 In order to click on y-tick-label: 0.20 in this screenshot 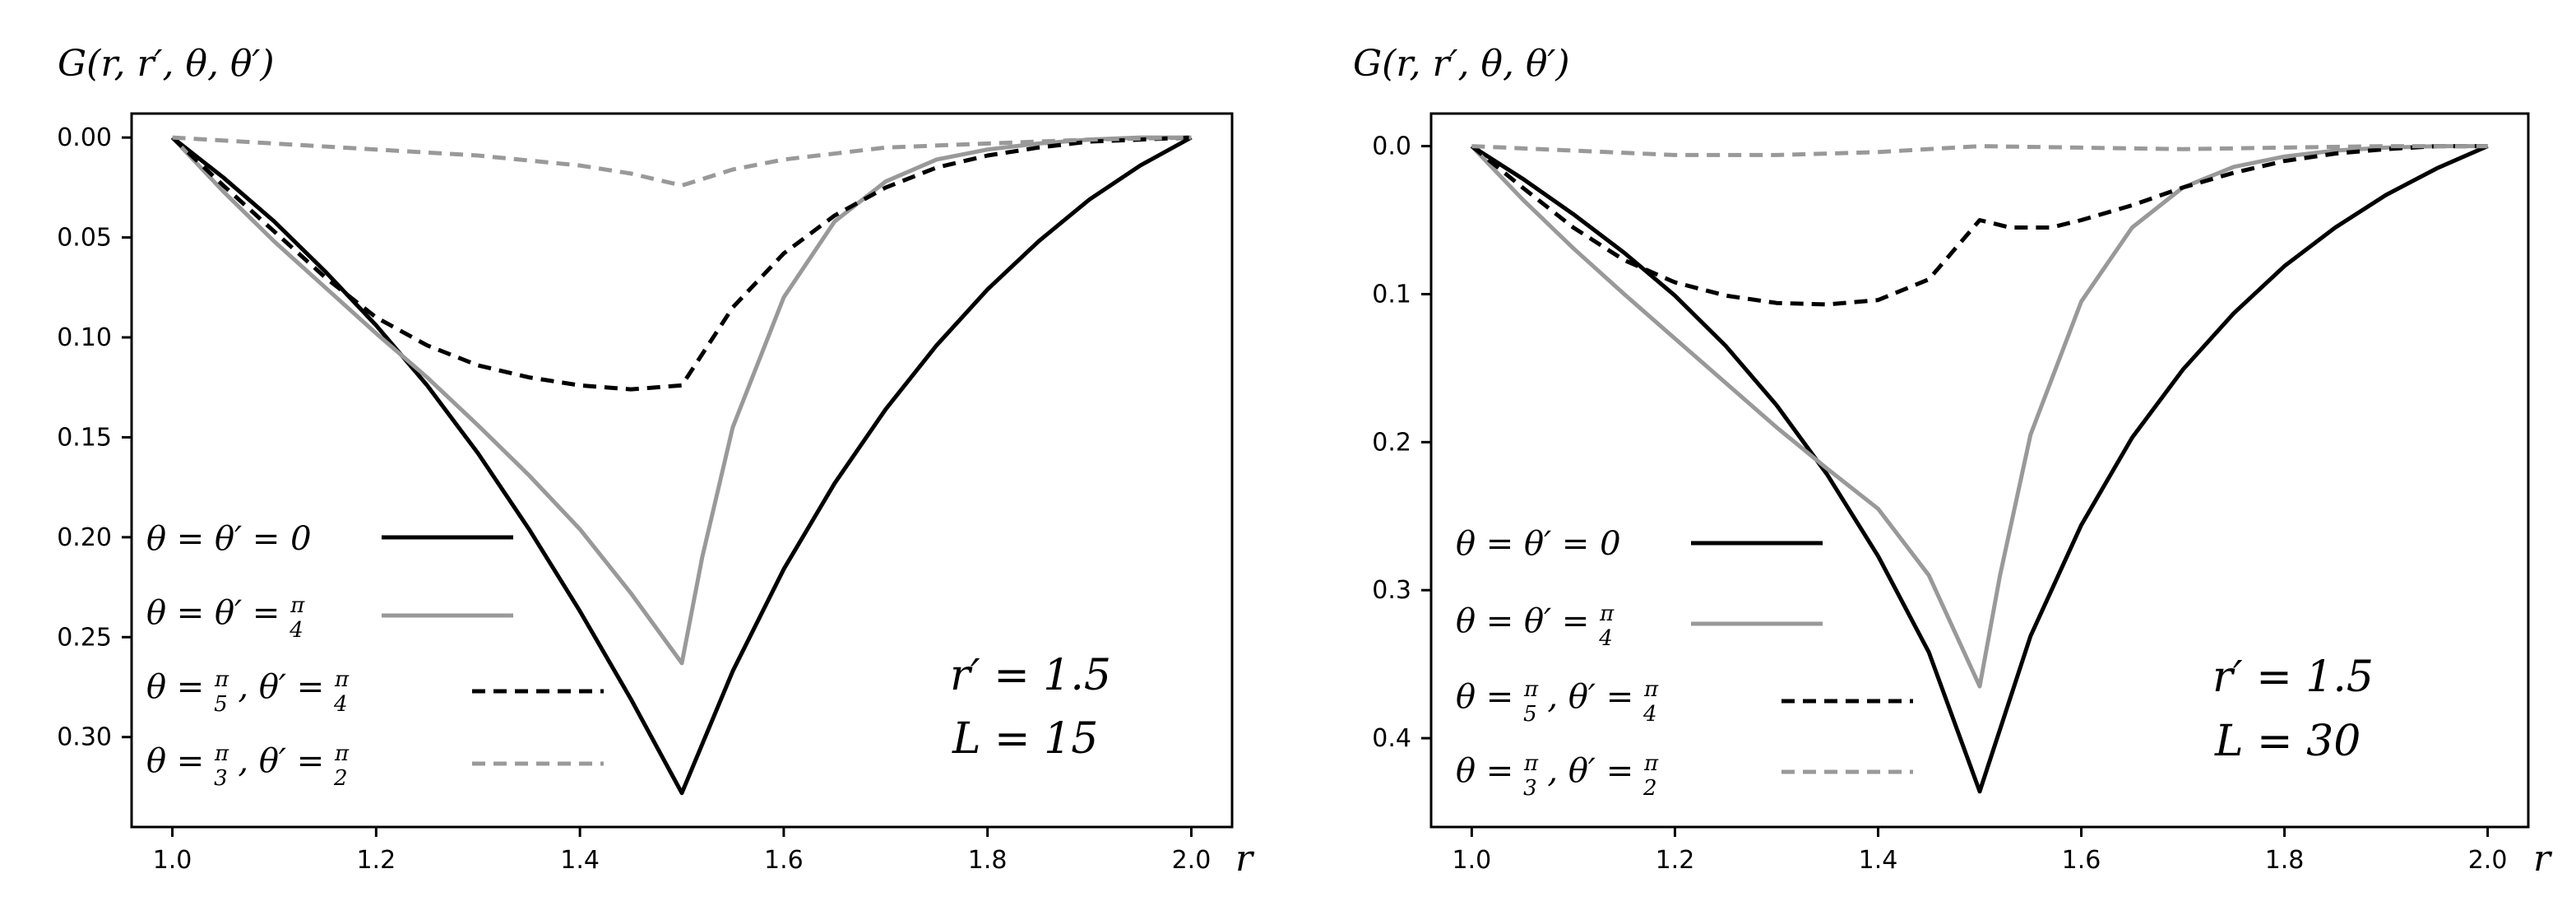, I will do `click(84, 538)`.